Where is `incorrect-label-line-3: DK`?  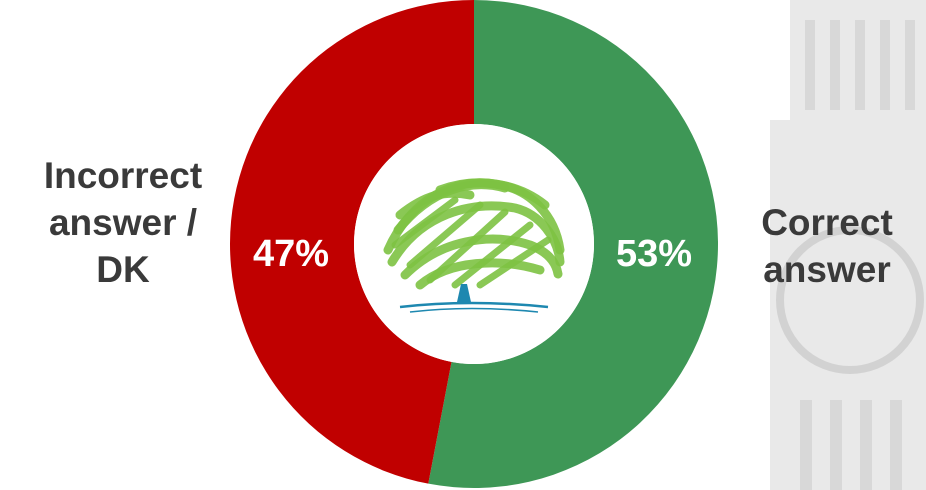 incorrect-label-line-3: DK is located at coordinates (123, 269).